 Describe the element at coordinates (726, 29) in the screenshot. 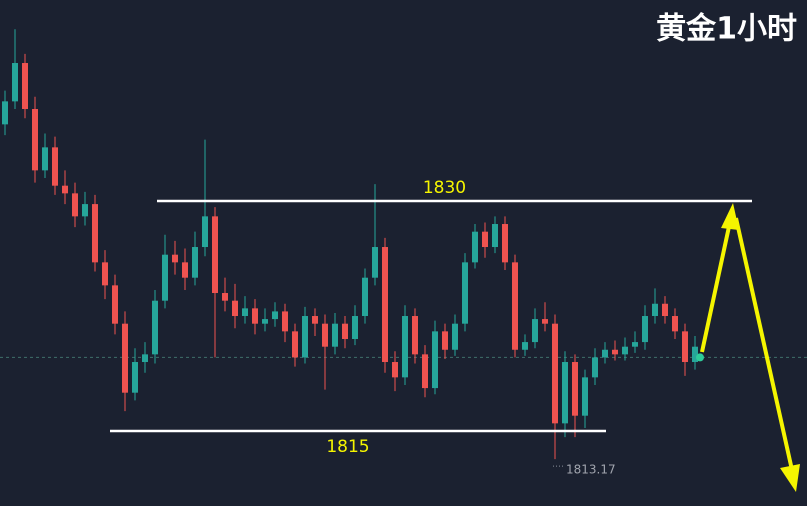

I see `chart-title: 黄金1小时` at that location.